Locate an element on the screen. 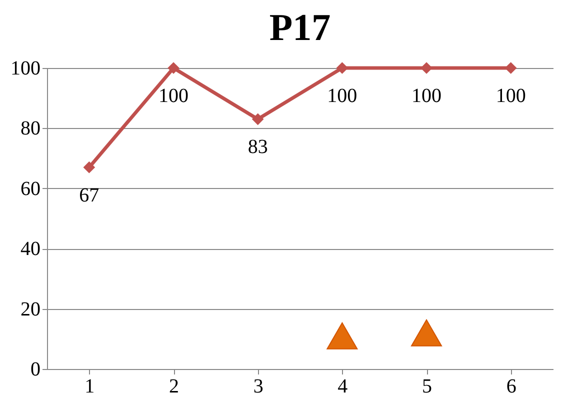 This screenshot has width=578, height=406. y-tick-label: 20 is located at coordinates (30, 309).